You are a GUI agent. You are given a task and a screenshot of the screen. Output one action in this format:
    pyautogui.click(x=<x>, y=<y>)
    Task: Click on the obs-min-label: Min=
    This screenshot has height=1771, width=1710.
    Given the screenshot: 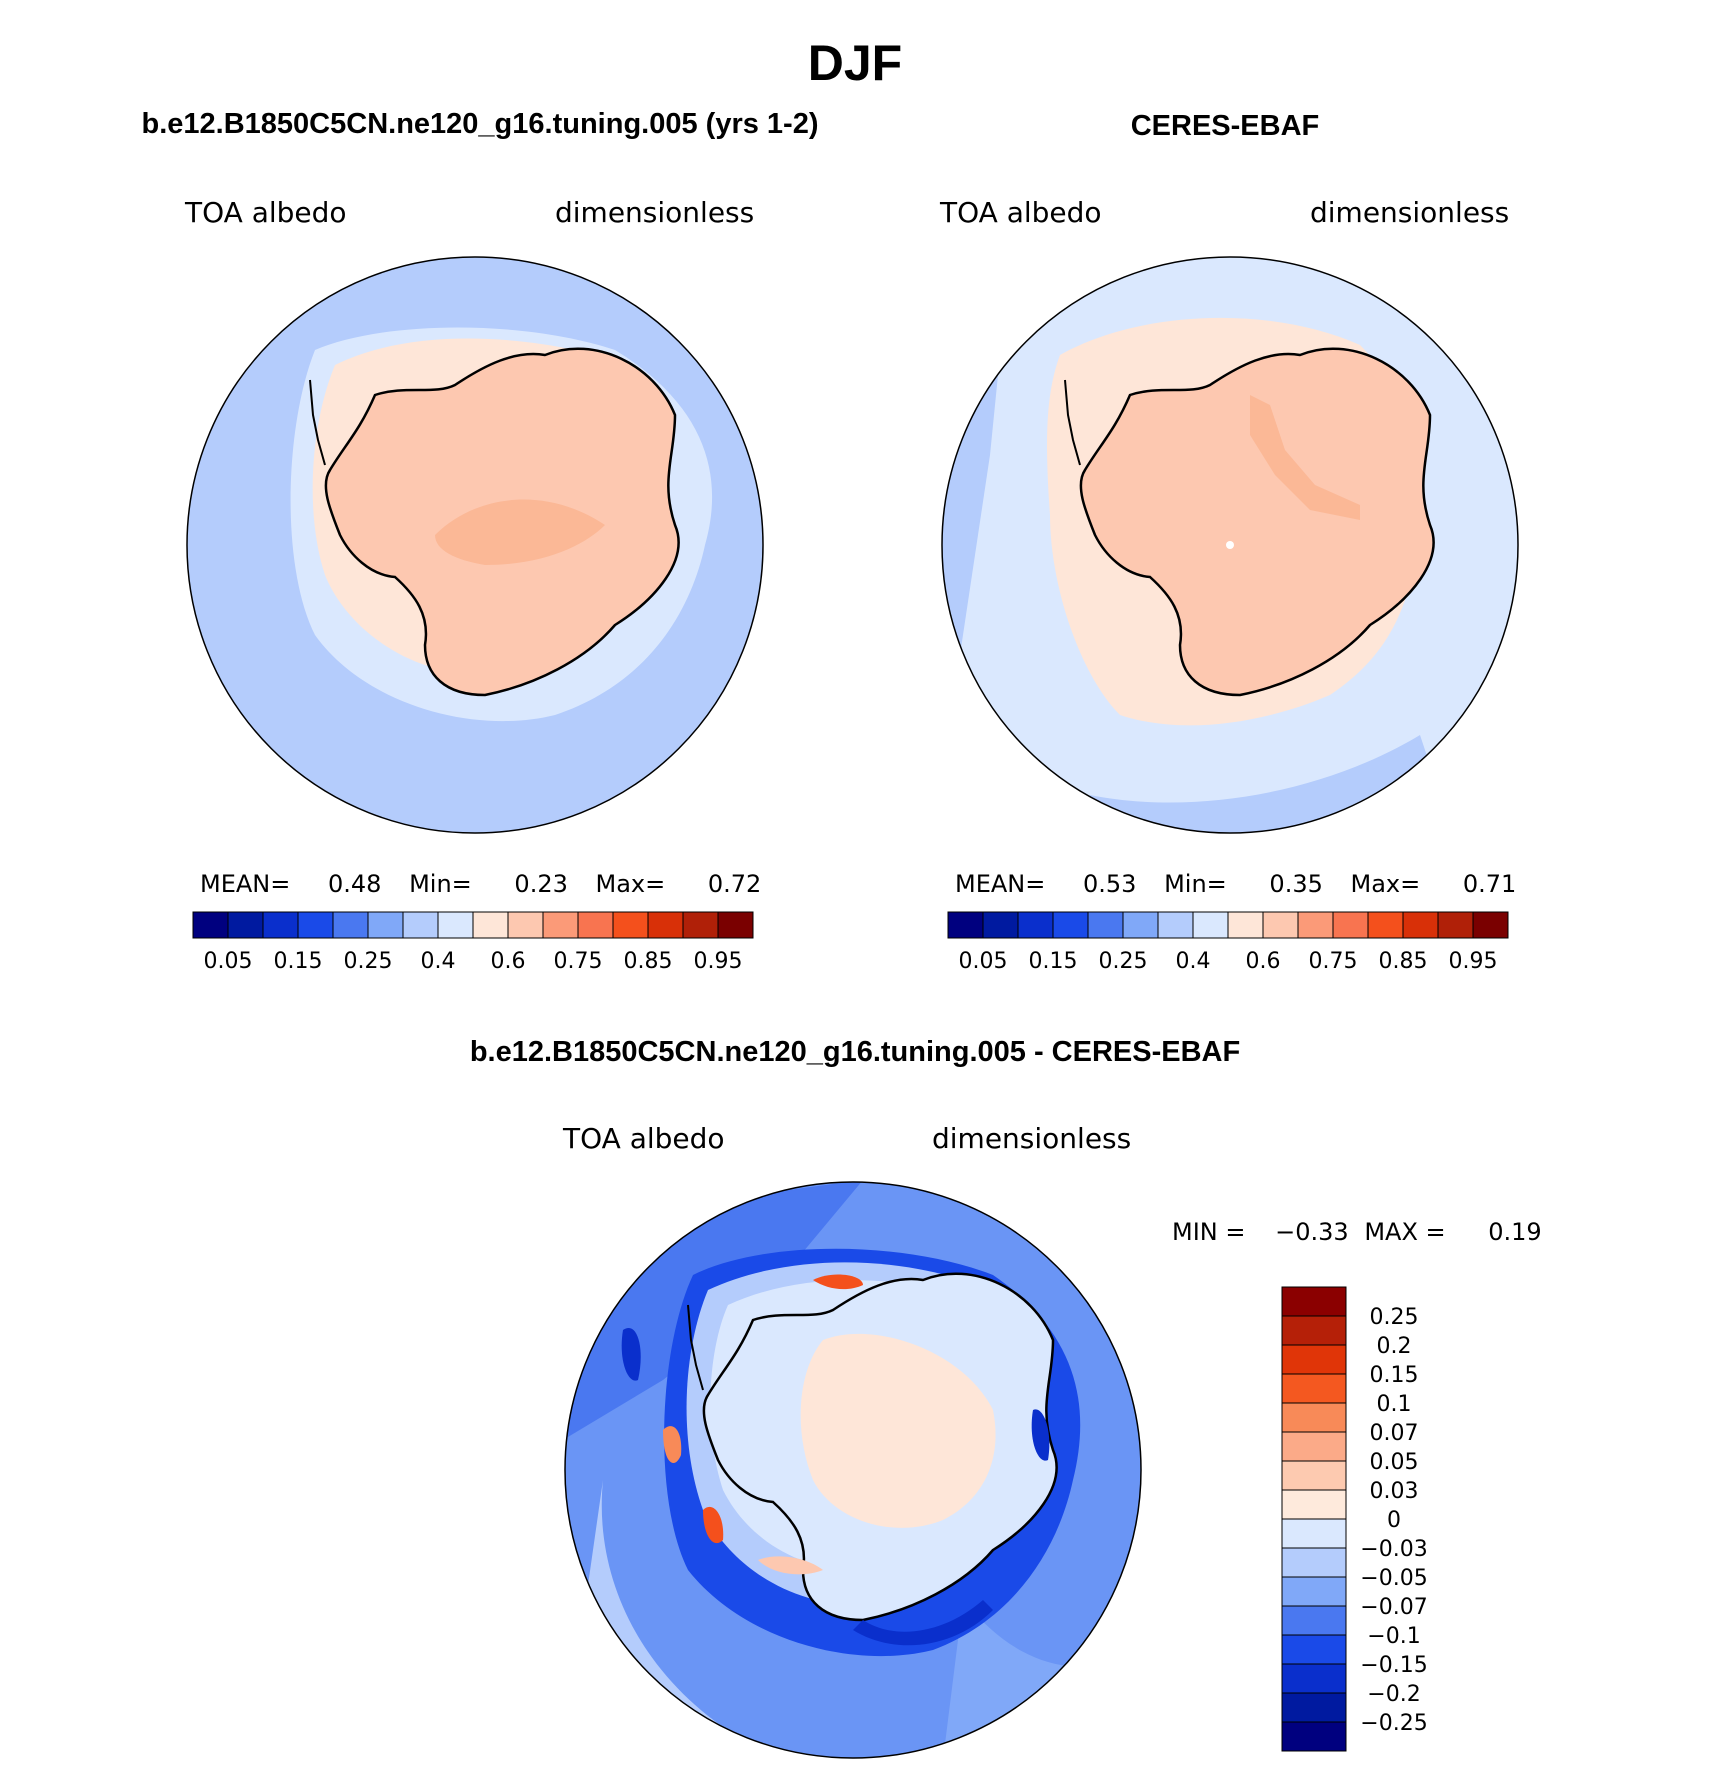 What is the action you would take?
    pyautogui.click(x=1195, y=884)
    